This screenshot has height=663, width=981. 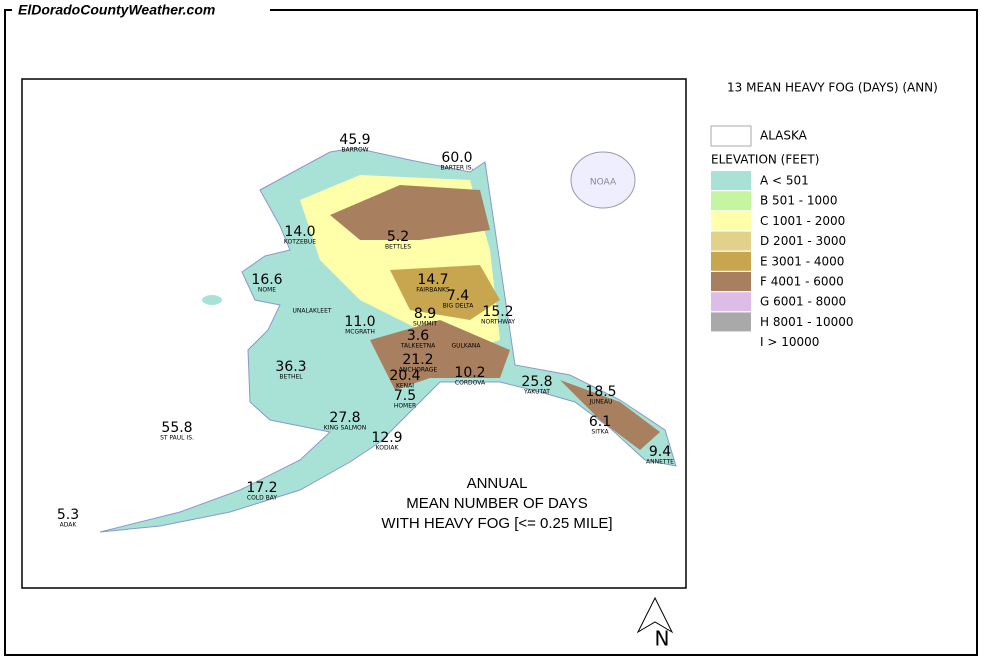 I want to click on legend-label: H 8001 - 10000, so click(x=807, y=322).